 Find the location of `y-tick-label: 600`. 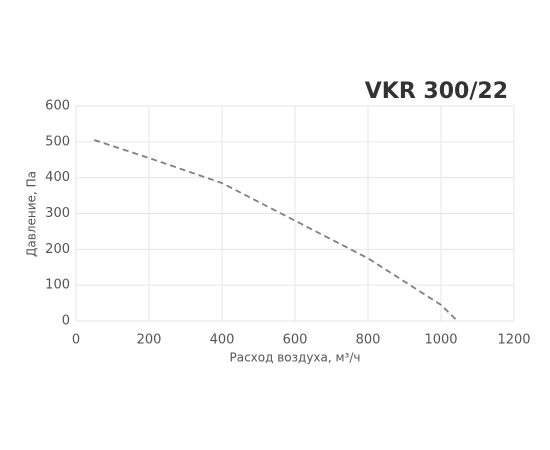

y-tick-label: 600 is located at coordinates (57, 106).